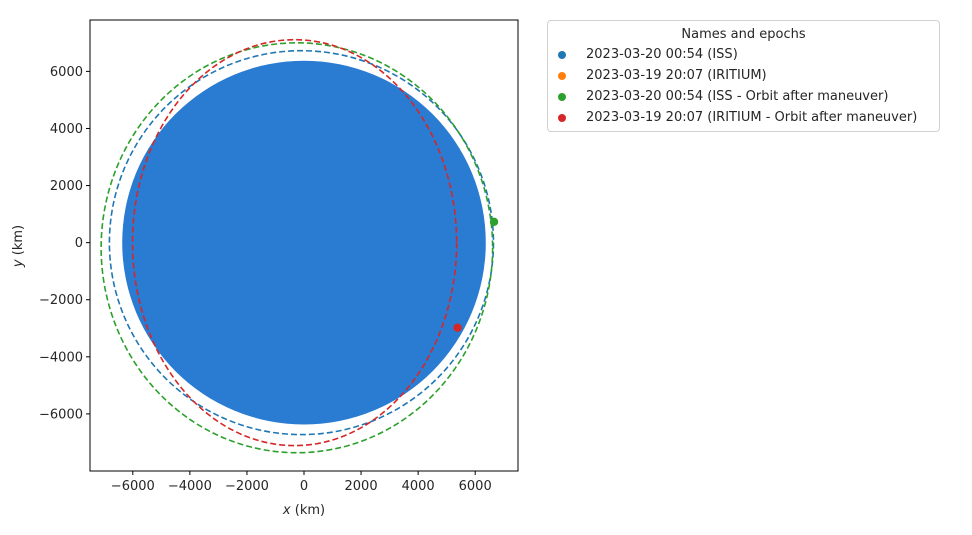 The height and width of the screenshot is (535, 972). What do you see at coordinates (61, 300) in the screenshot?
I see `y-tick-label: −2000` at bounding box center [61, 300].